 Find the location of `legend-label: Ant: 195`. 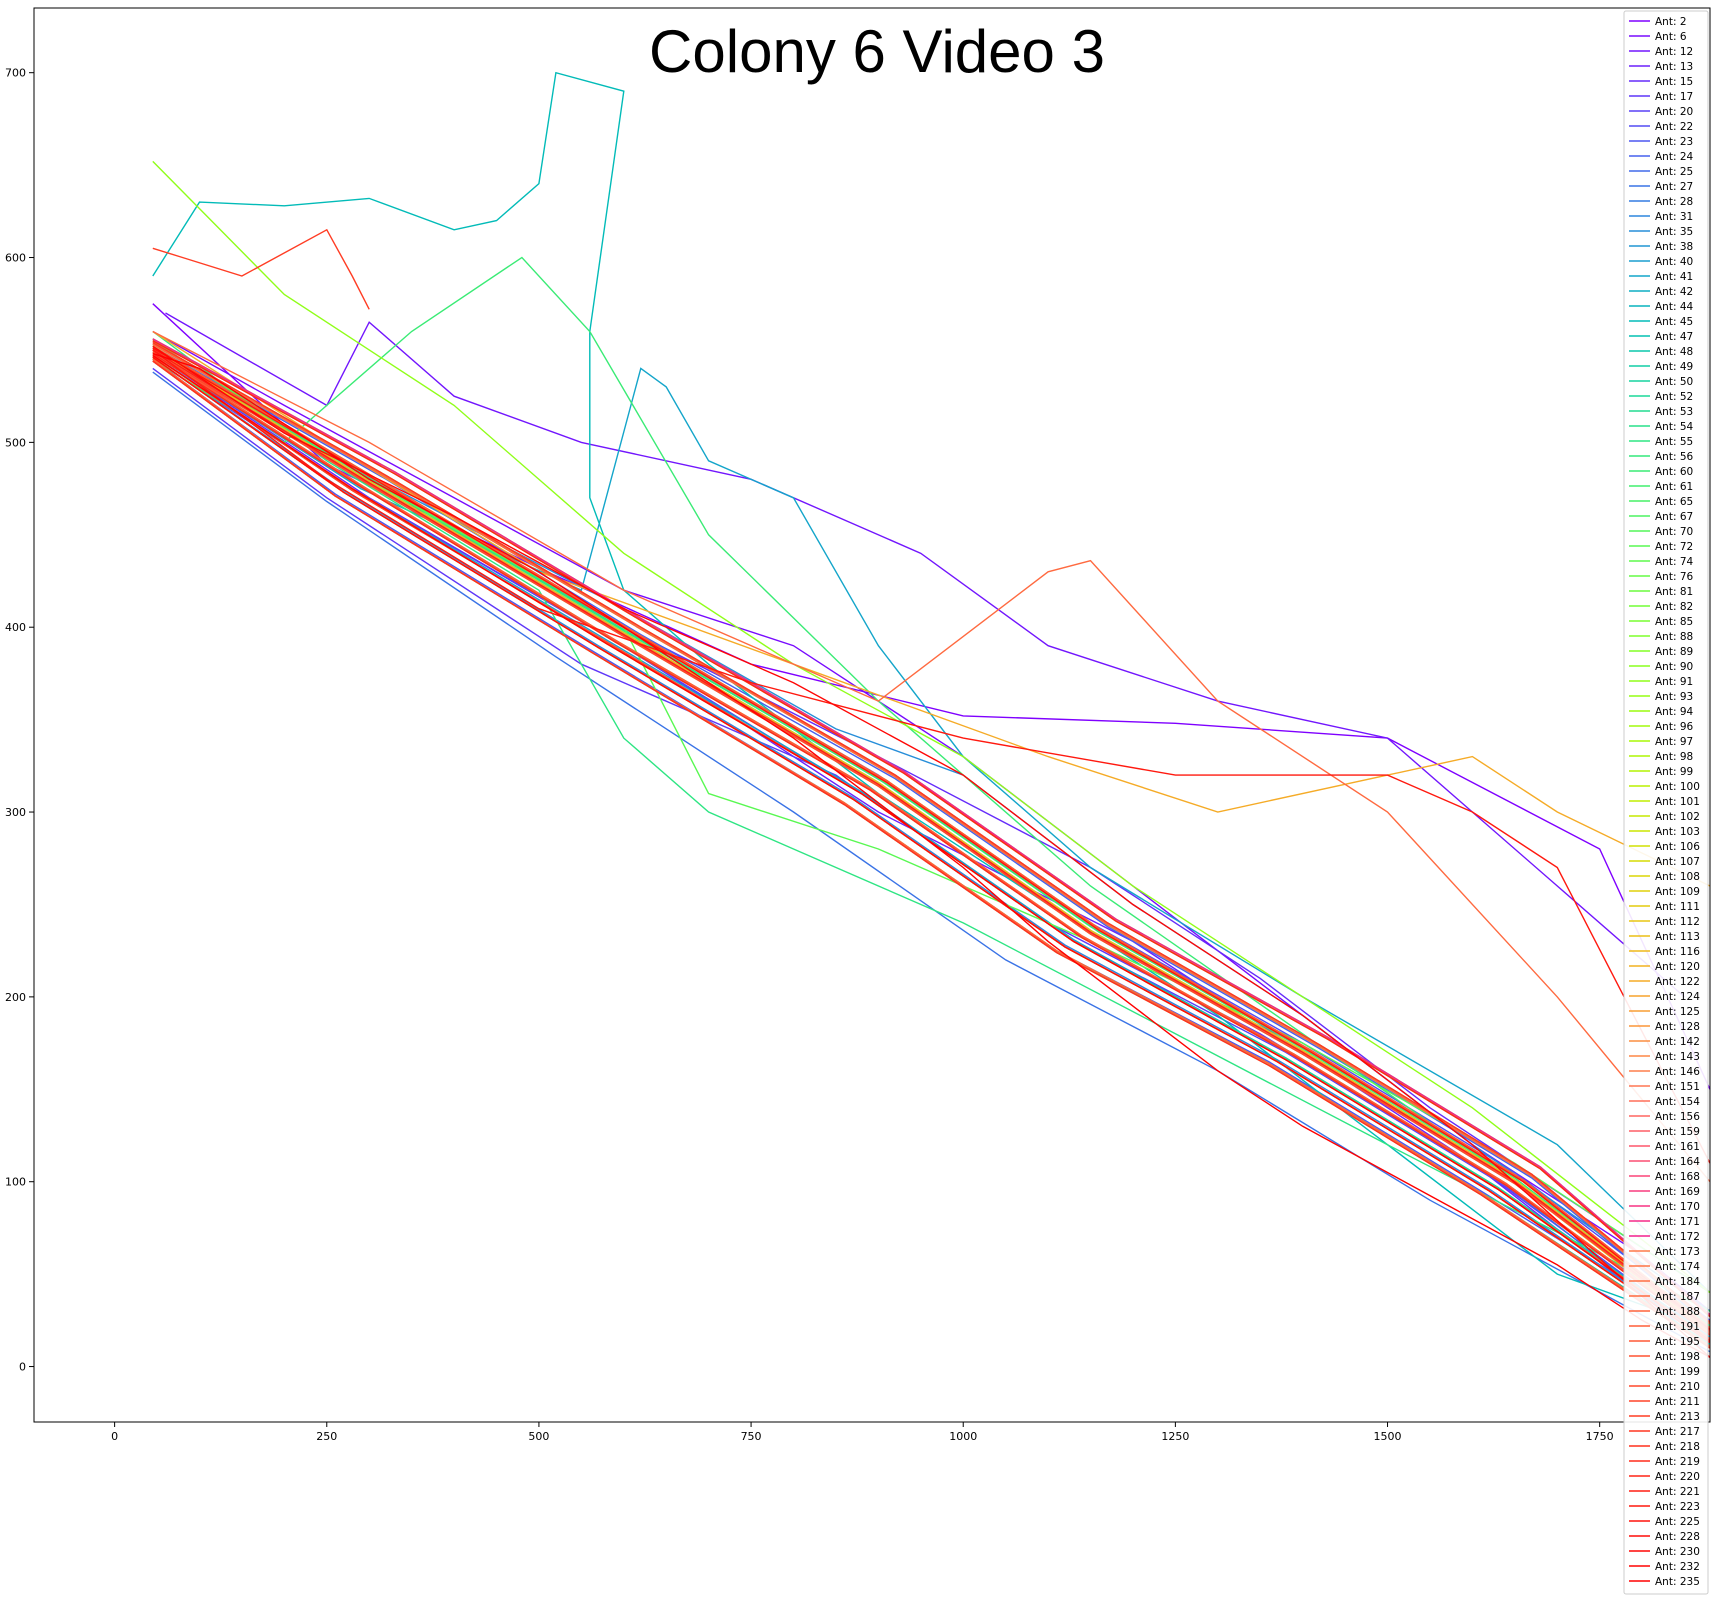

legend-label: Ant: 195 is located at coordinates (1677, 1342).